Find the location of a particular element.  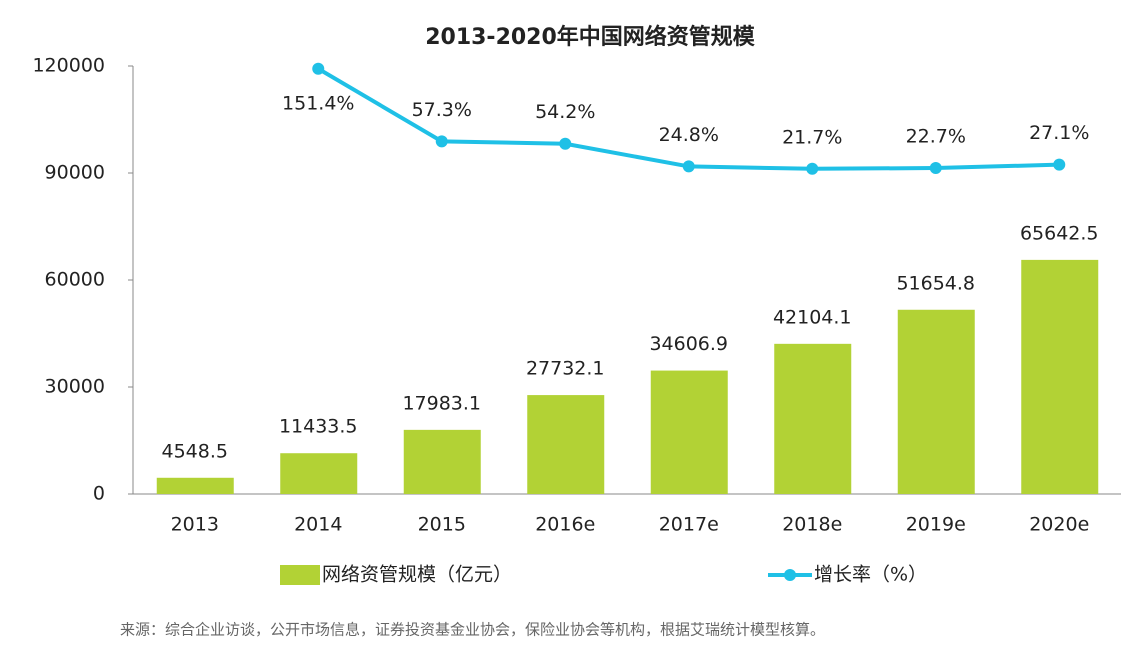

legend-label: 增长率（%） is located at coordinates (870, 575).